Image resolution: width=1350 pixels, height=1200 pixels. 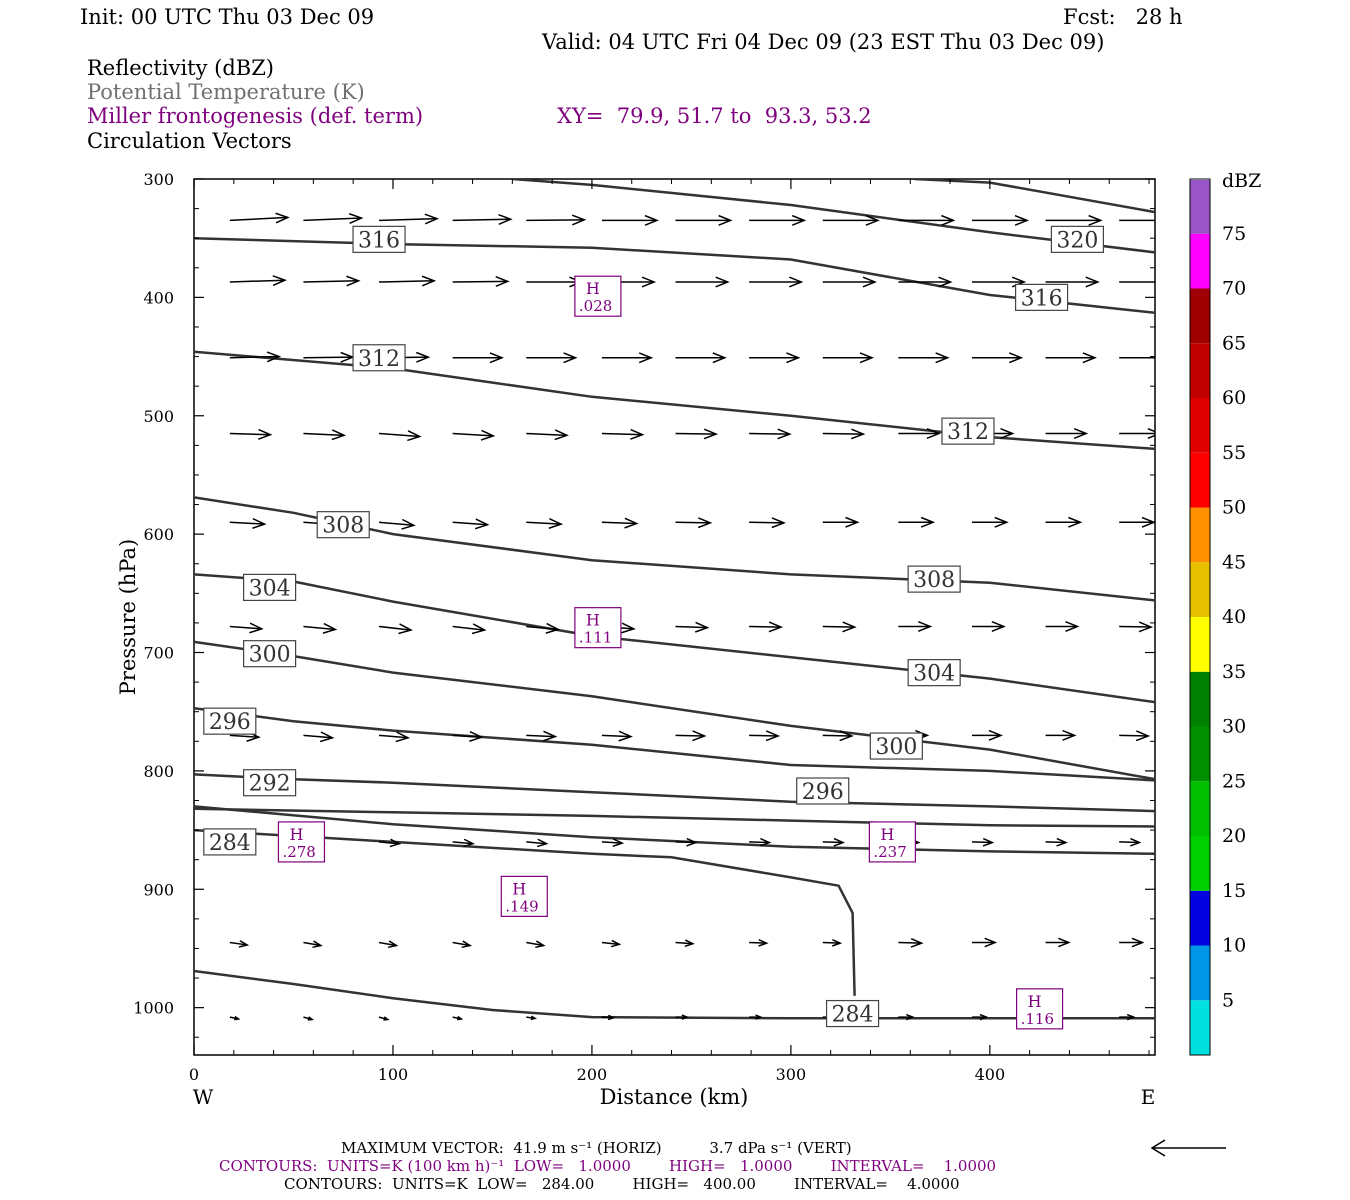 I want to click on frontogenesis-maximum: H.278, so click(x=301, y=842).